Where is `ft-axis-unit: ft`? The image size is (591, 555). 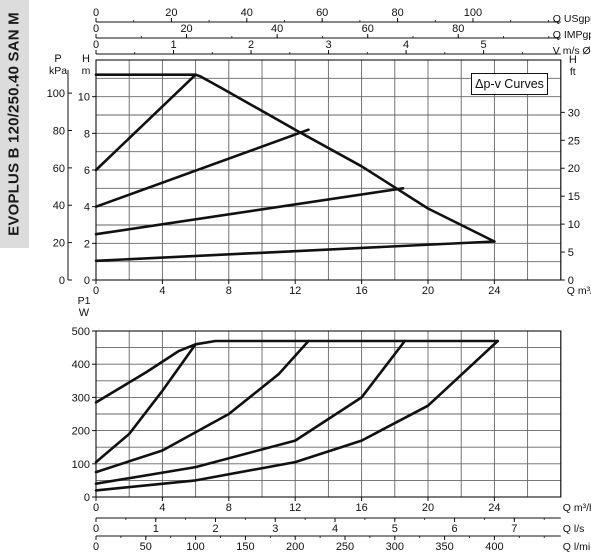 ft-axis-unit: ft is located at coordinates (573, 72).